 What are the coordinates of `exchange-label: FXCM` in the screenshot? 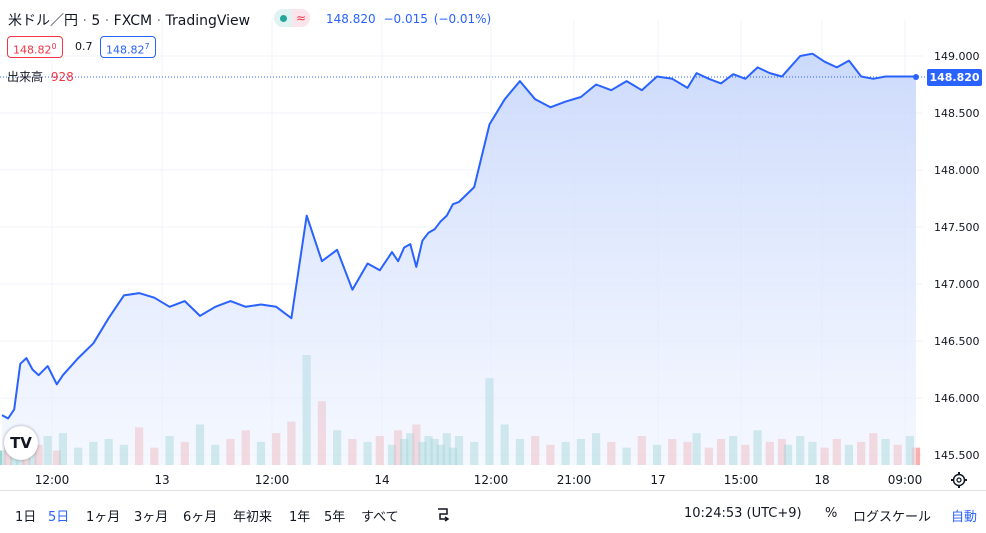 It's located at (133, 21).